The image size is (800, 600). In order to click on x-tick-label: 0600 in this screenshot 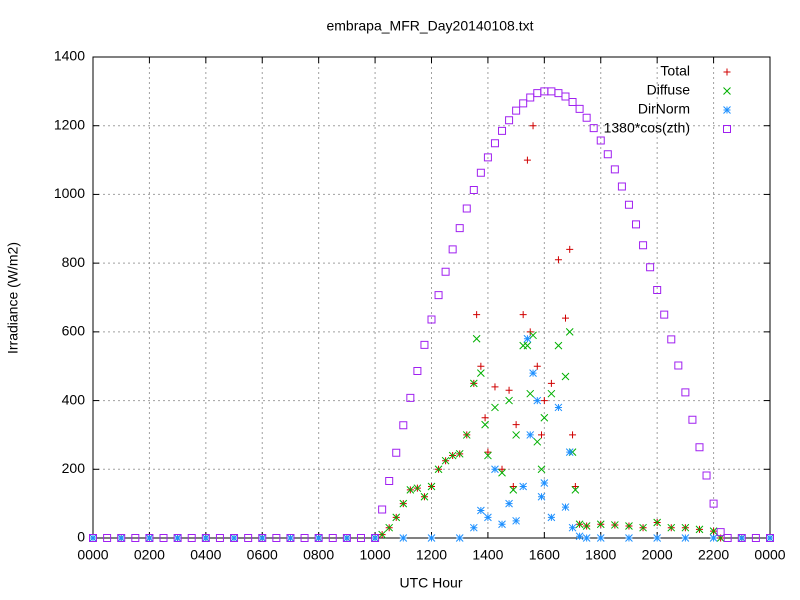, I will do `click(262, 555)`.